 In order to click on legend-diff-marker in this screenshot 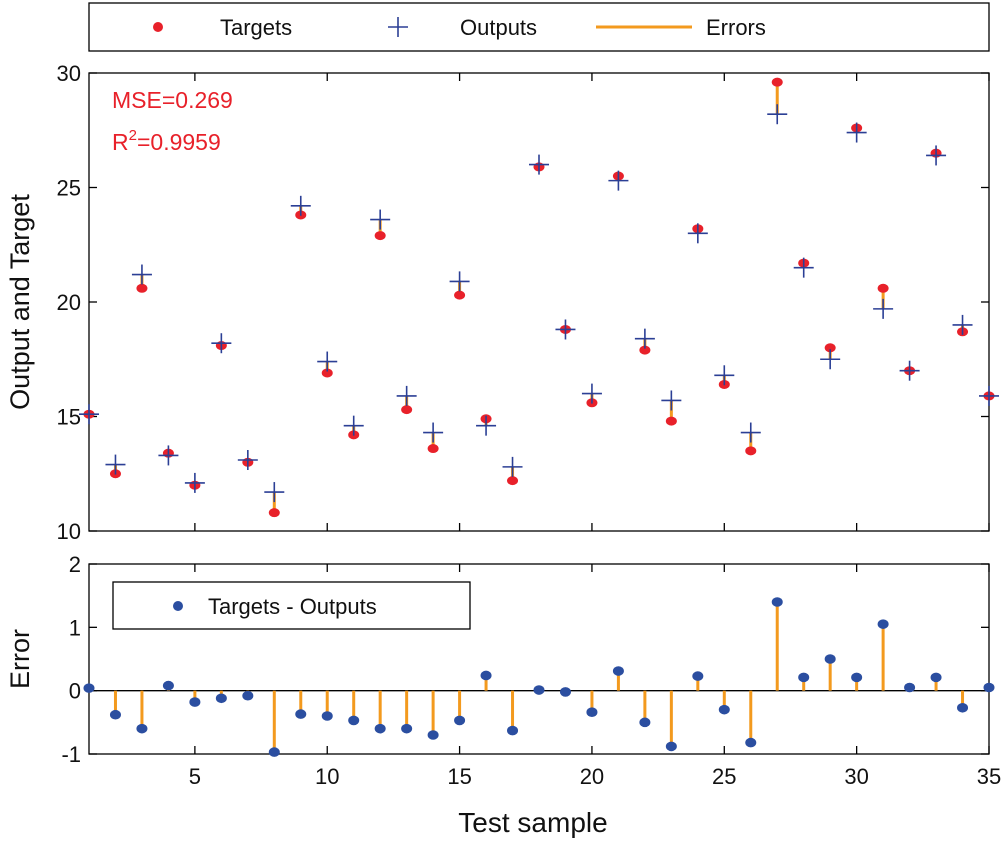, I will do `click(178, 606)`.